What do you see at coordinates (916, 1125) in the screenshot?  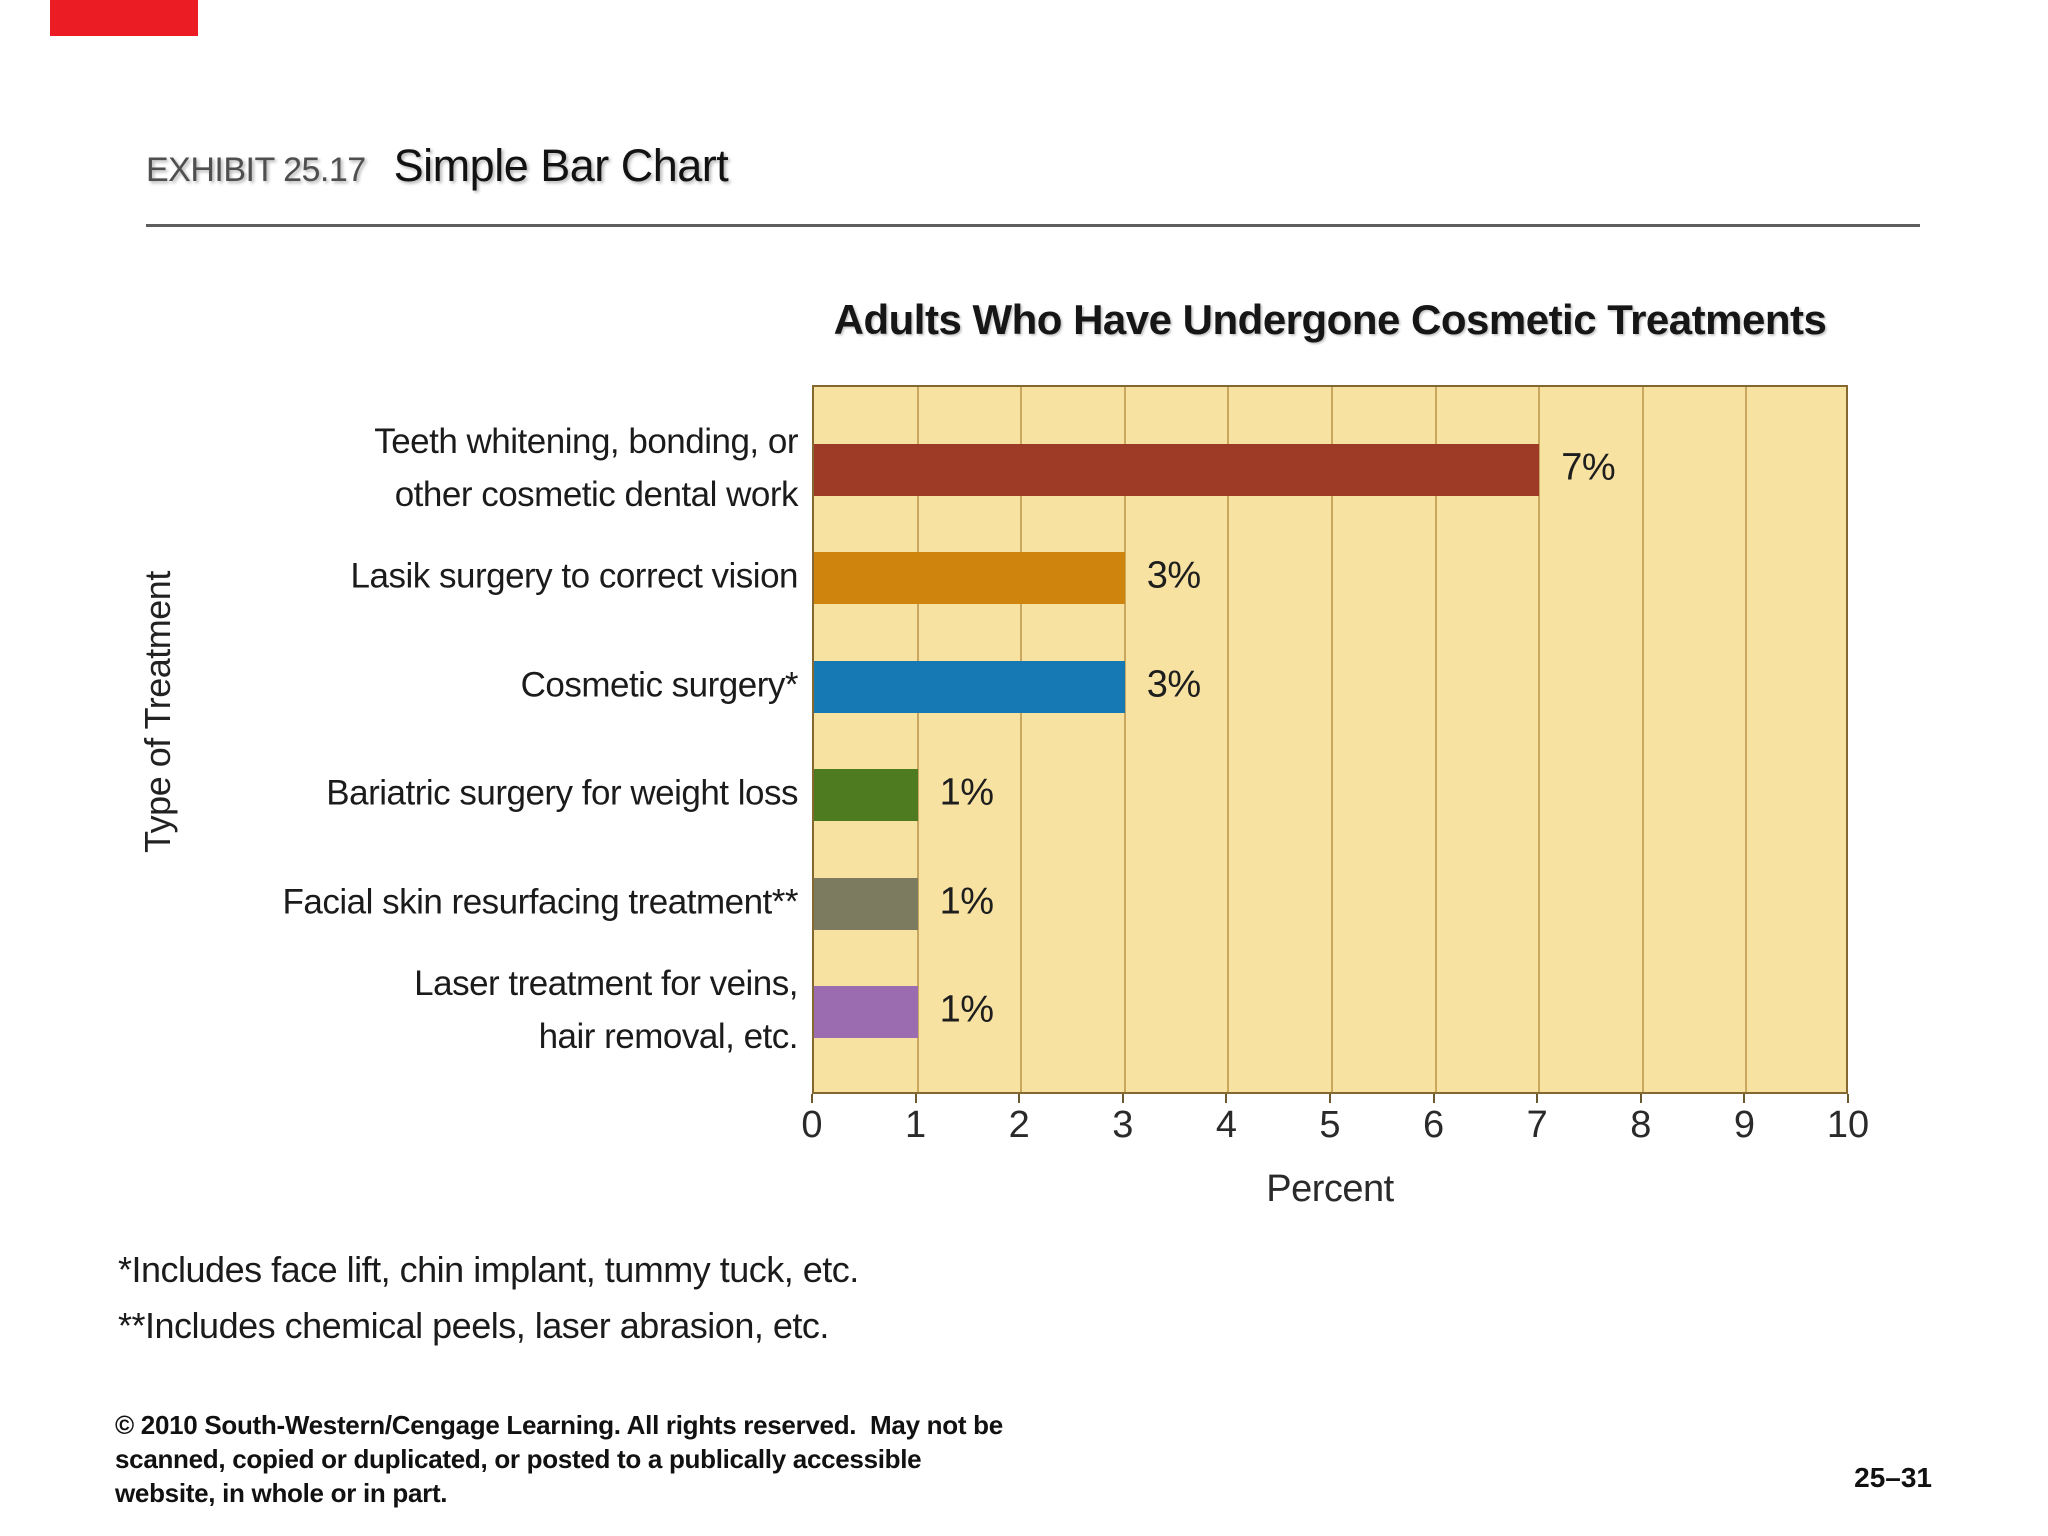 I see `x-tick-label: 1` at bounding box center [916, 1125].